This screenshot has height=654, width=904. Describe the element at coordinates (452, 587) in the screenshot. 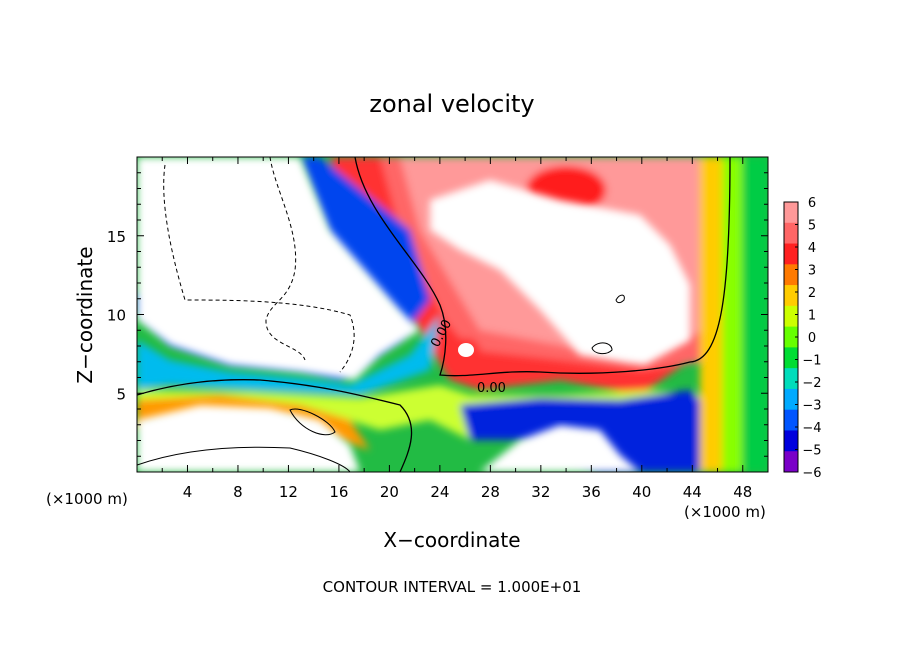

I see `contour-interval-note: CONTOUR INTERVAL = 1.000E+01` at that location.